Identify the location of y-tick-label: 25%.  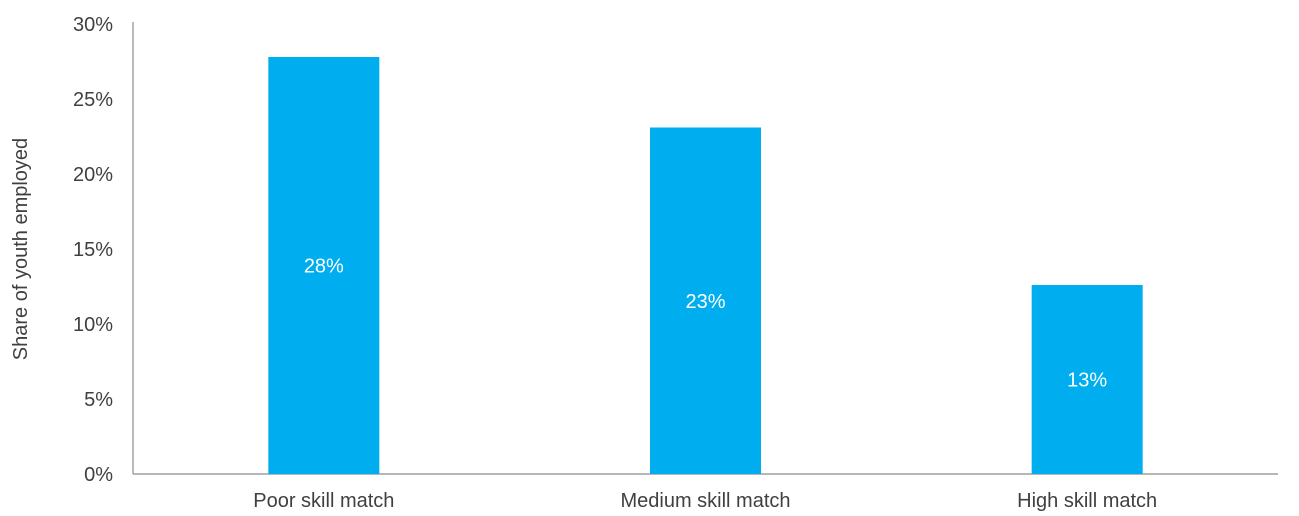
(93, 100).